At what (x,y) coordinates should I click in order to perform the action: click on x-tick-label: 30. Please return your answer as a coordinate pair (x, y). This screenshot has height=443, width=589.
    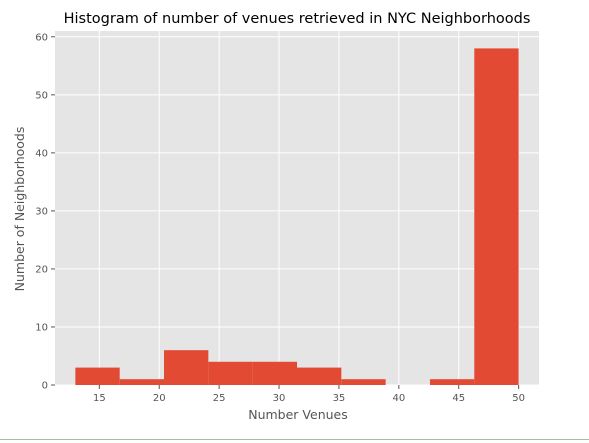
    Looking at the image, I should click on (279, 398).